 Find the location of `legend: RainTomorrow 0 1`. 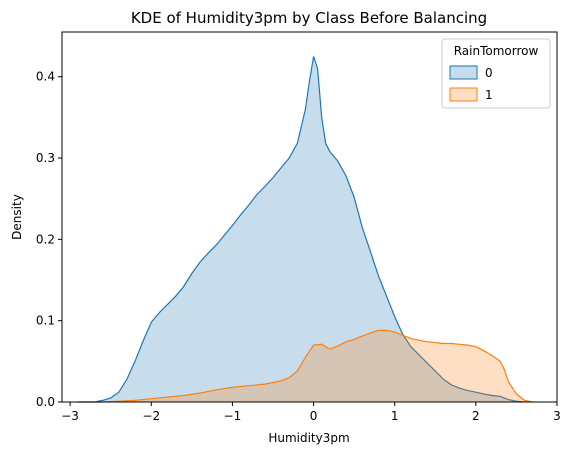

legend: RainTomorrow 0 1 is located at coordinates (496, 73).